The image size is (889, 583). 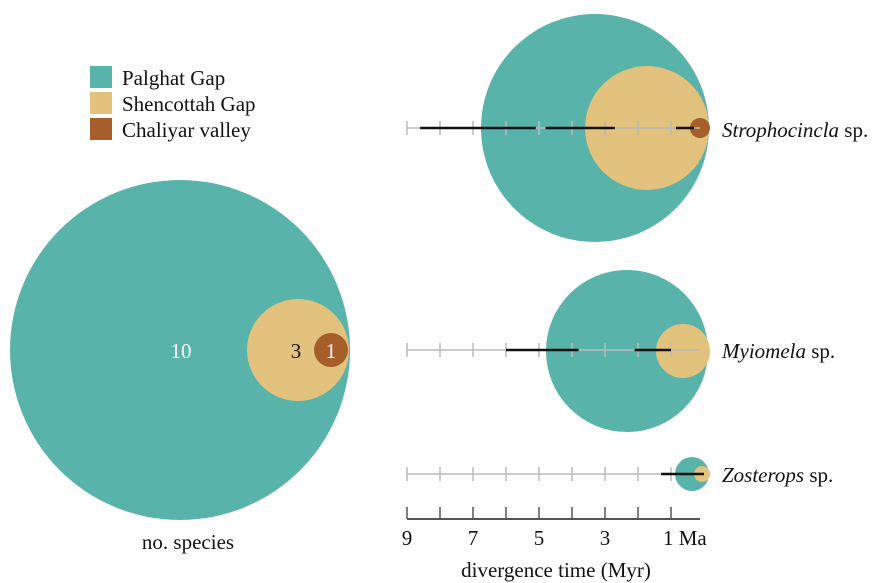 What do you see at coordinates (173, 78) in the screenshot?
I see `legend-label-palghat: Palghat Gap` at bounding box center [173, 78].